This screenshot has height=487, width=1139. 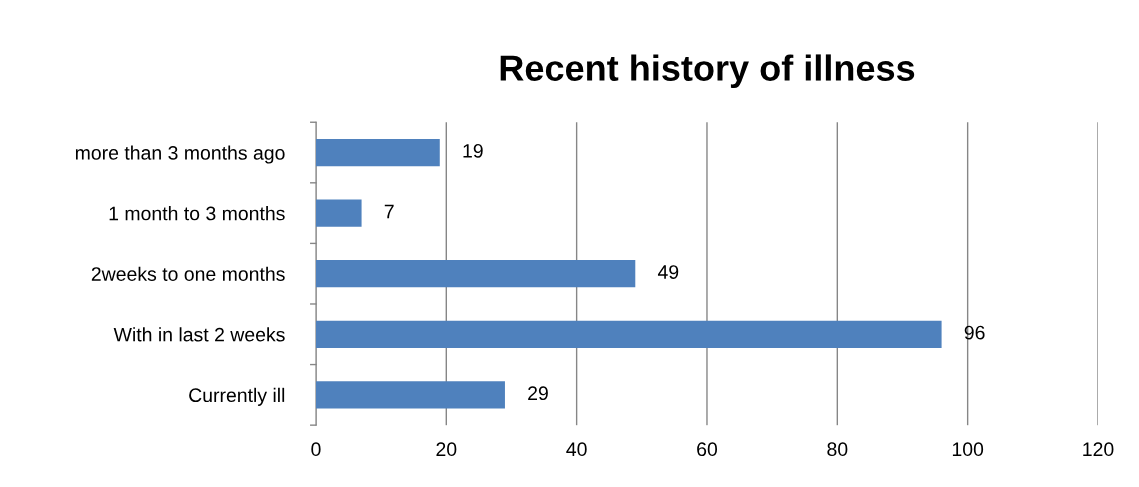 What do you see at coordinates (707, 71) in the screenshot?
I see `chart-title: Recent history of illness` at bounding box center [707, 71].